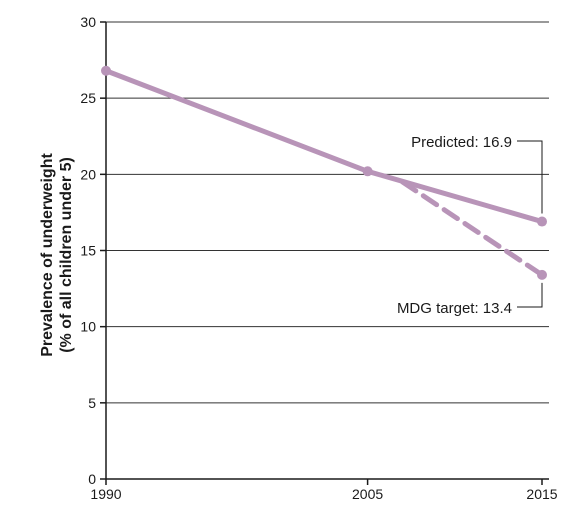 The width and height of the screenshot is (567, 506). I want to click on annotation-predicted: Predicted: 16.9, so click(461, 142).